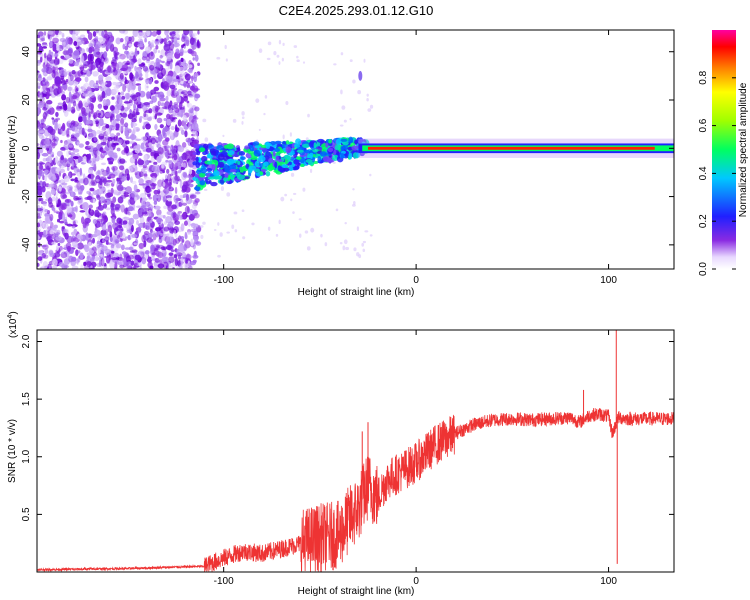 The width and height of the screenshot is (750, 600). What do you see at coordinates (703, 173) in the screenshot?
I see `colorbar-tick-label: 0.4` at bounding box center [703, 173].